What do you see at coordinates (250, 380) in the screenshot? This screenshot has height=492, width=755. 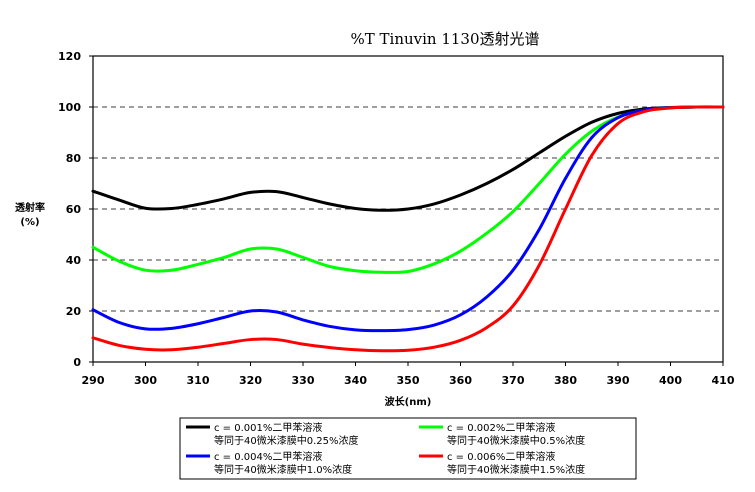 I see `x-tick-label: 320` at bounding box center [250, 380].